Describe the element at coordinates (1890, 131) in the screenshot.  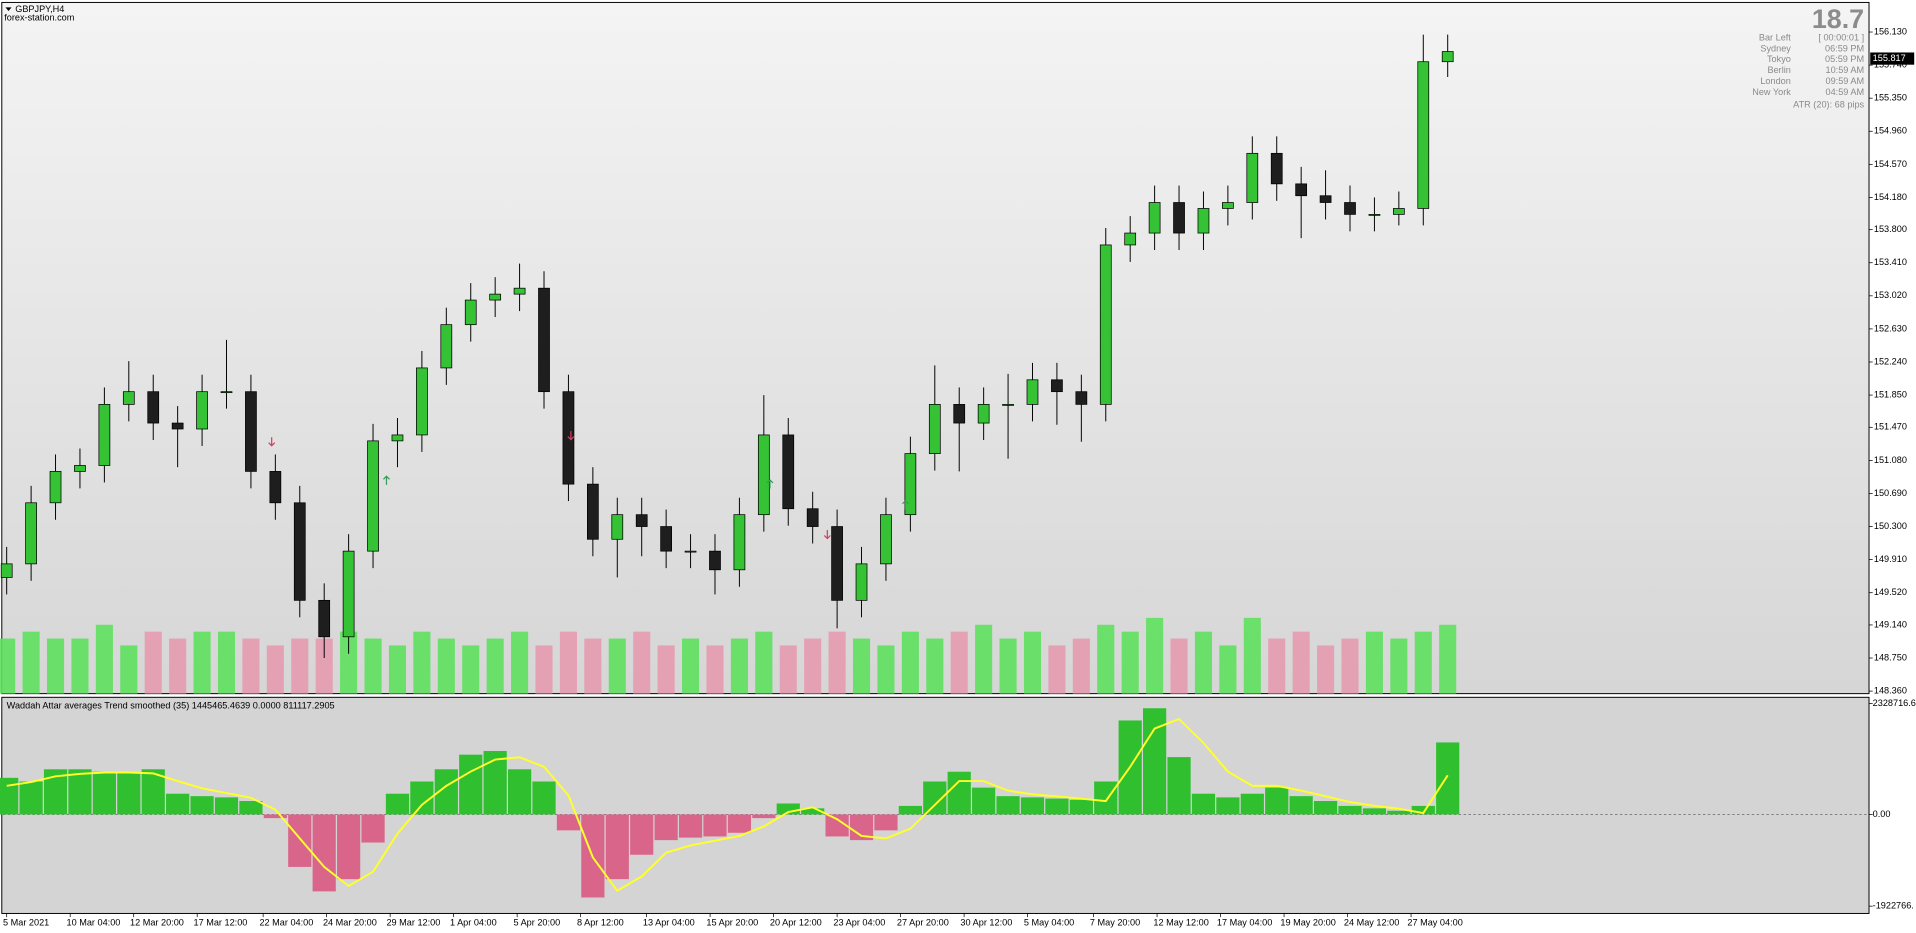
I see `price-tick-label: 154.960` at that location.